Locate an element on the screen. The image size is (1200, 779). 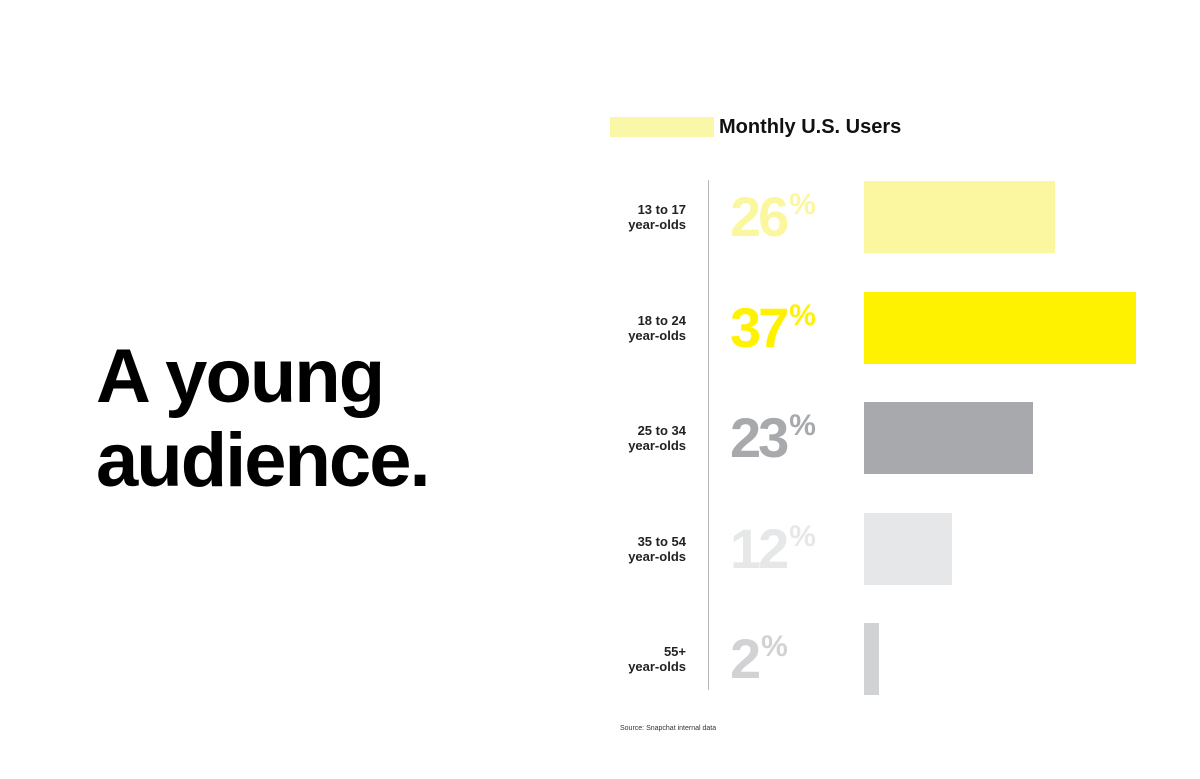
data-label-value: 2 is located at coordinates (745, 658).